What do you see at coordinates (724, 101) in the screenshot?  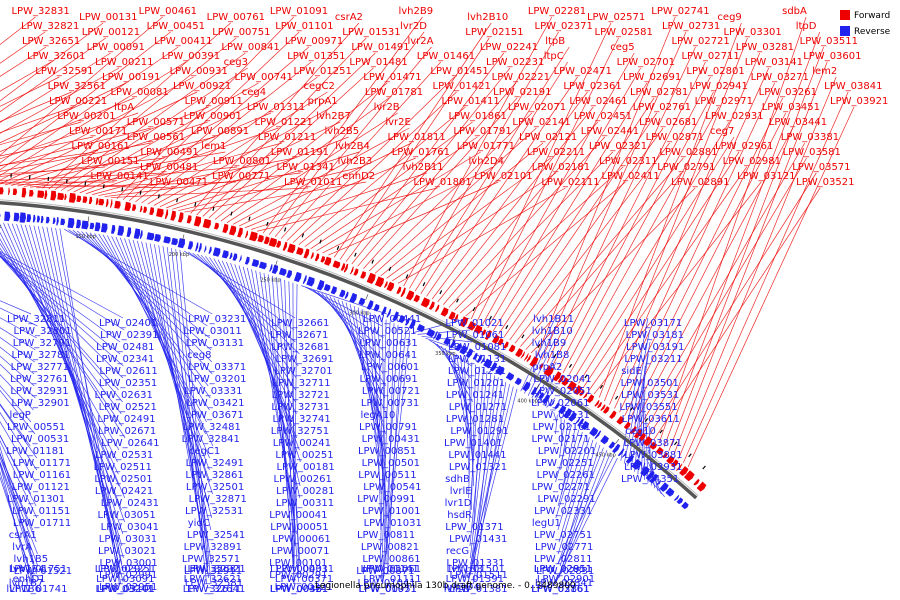 I see `feature-label: LPW_02971` at bounding box center [724, 101].